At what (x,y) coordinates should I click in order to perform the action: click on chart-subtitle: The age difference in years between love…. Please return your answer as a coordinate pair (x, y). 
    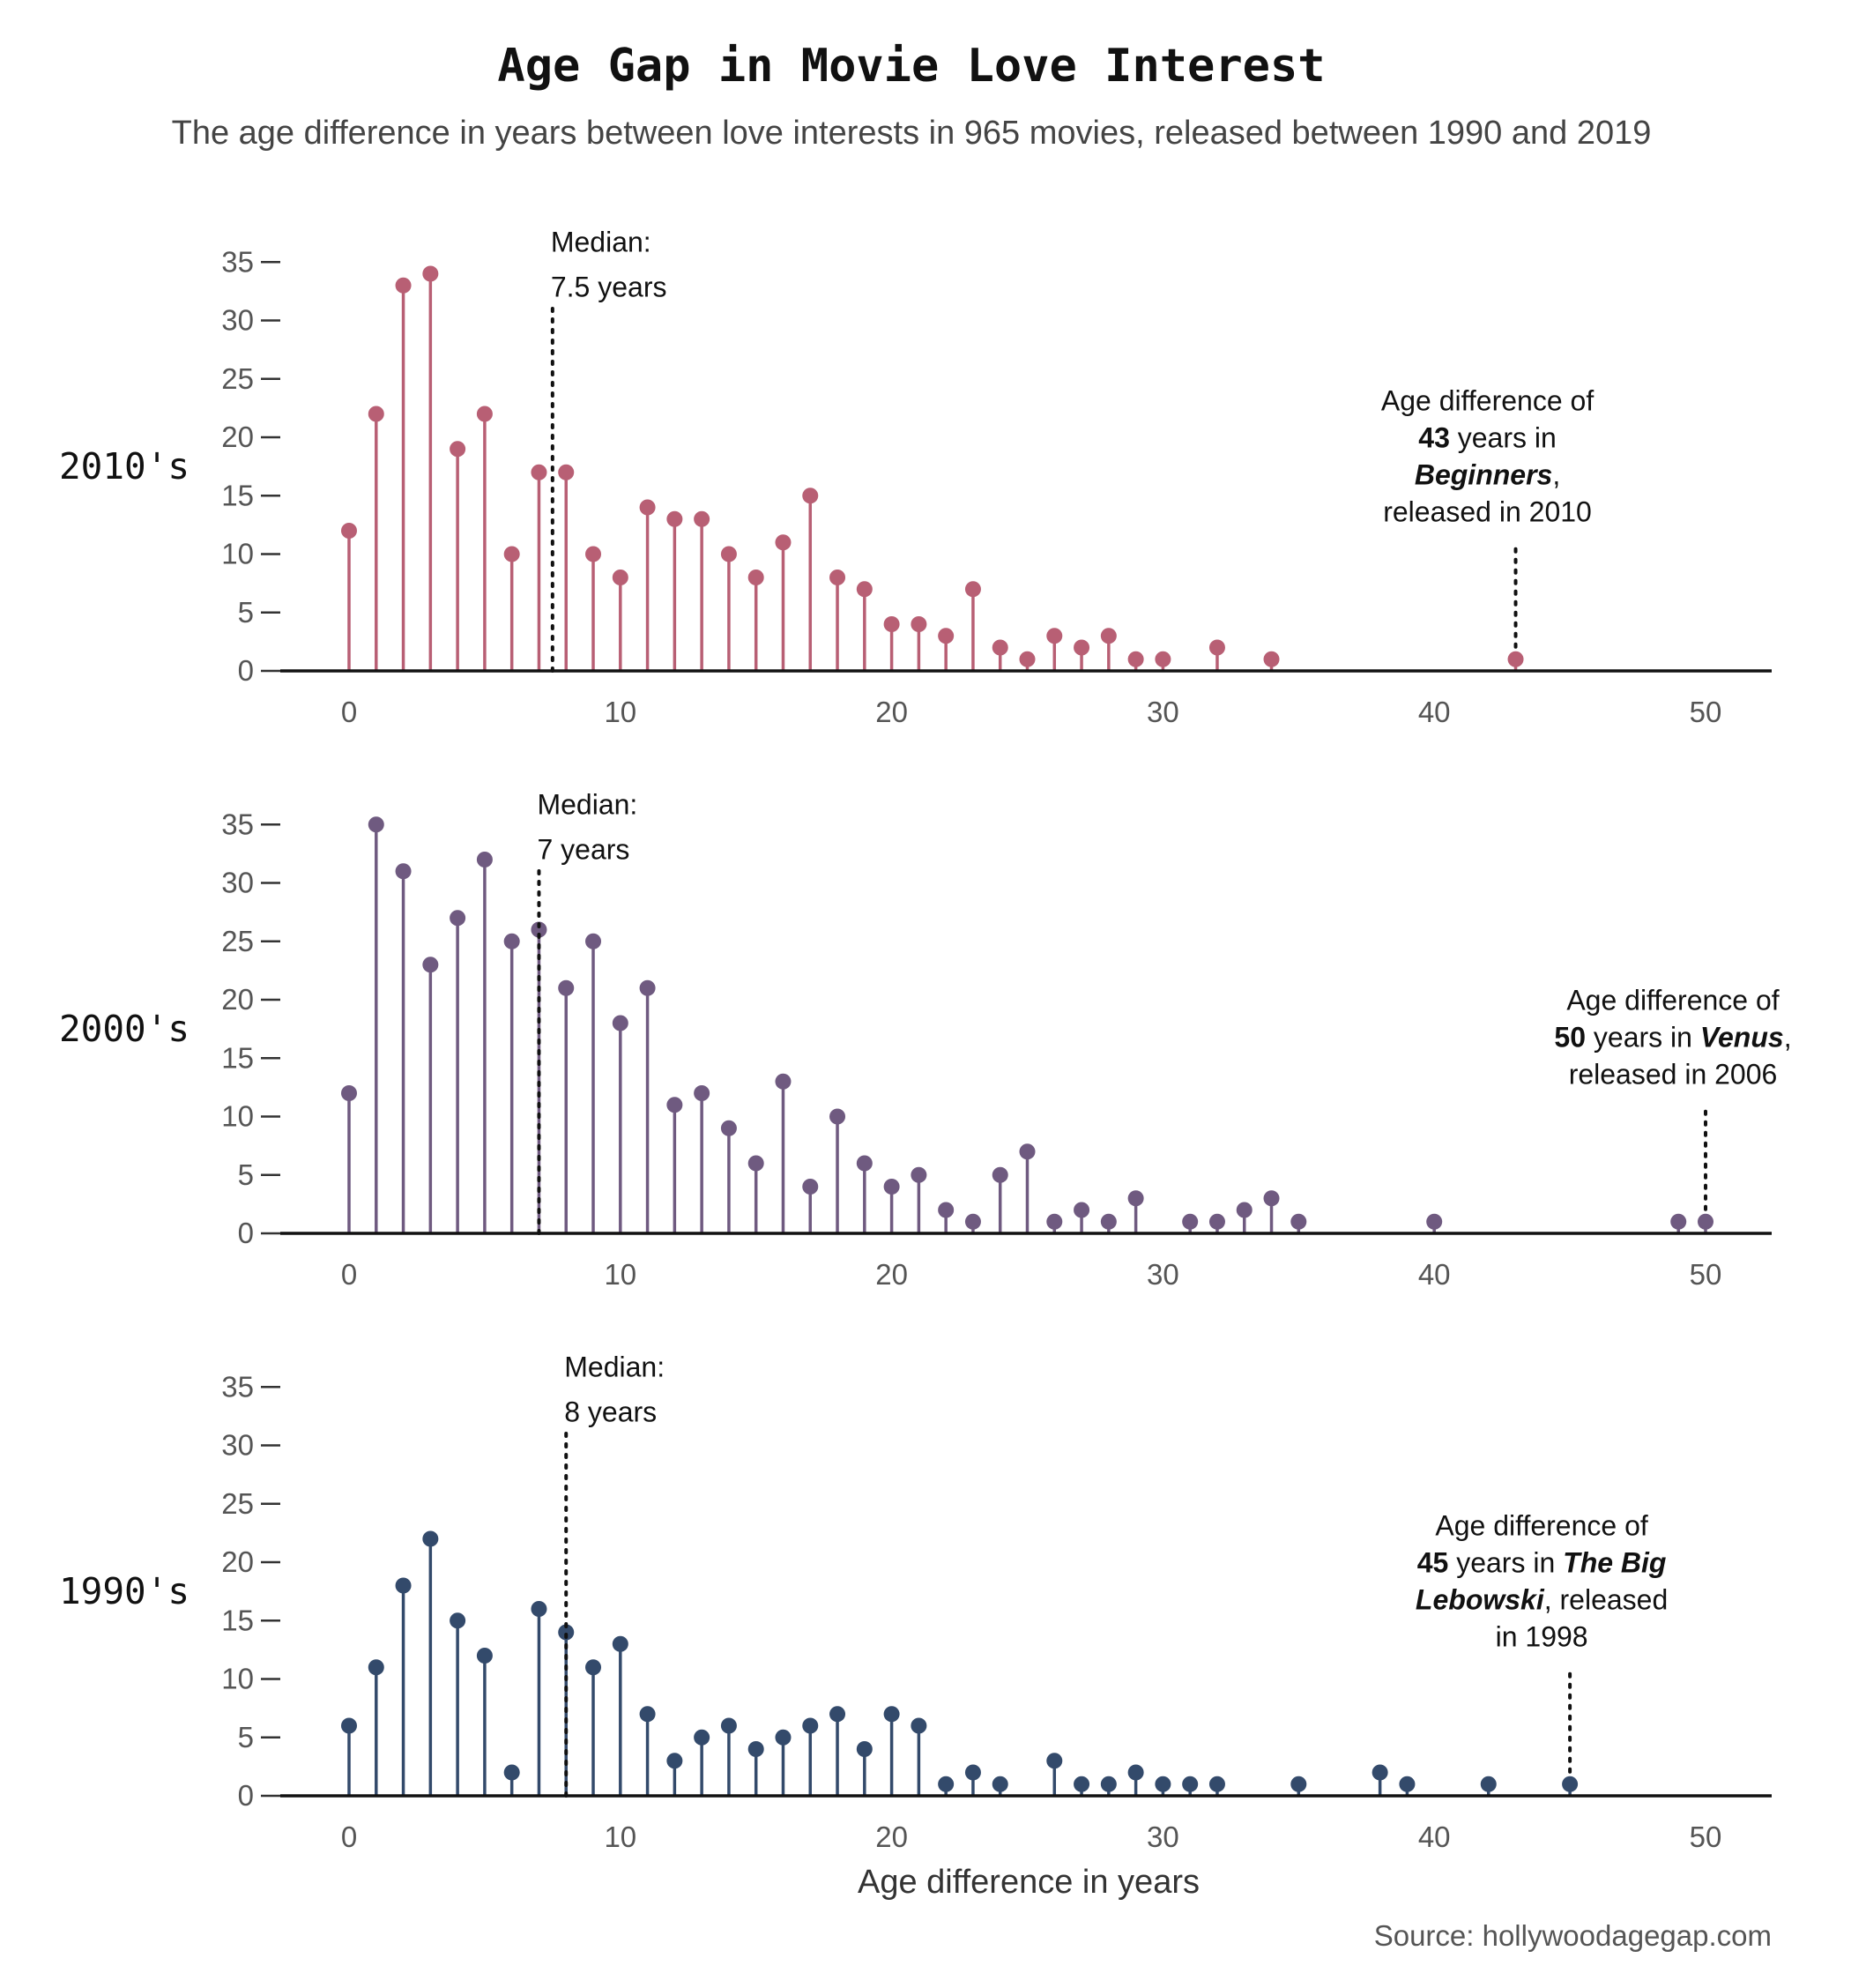
    Looking at the image, I should click on (912, 133).